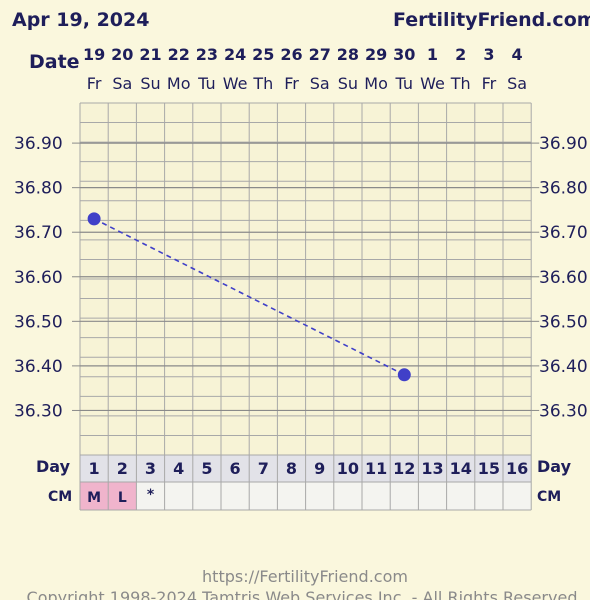 This screenshot has height=600, width=590. What do you see at coordinates (235, 468) in the screenshot?
I see `day-number: 6` at bounding box center [235, 468].